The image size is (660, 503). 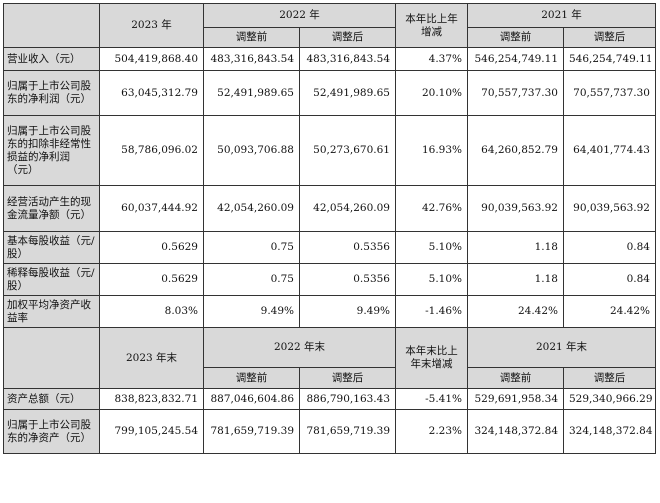 What do you see at coordinates (431, 25) in the screenshot?
I see `header-change: 本年比上年增减` at bounding box center [431, 25].